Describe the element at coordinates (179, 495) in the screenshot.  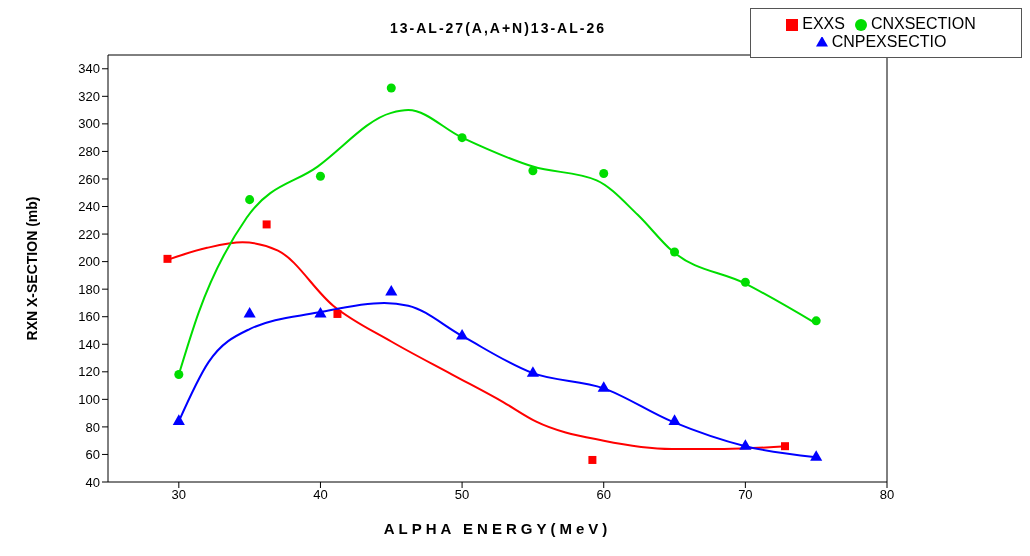
I see `x-tick-label: 30` at that location.